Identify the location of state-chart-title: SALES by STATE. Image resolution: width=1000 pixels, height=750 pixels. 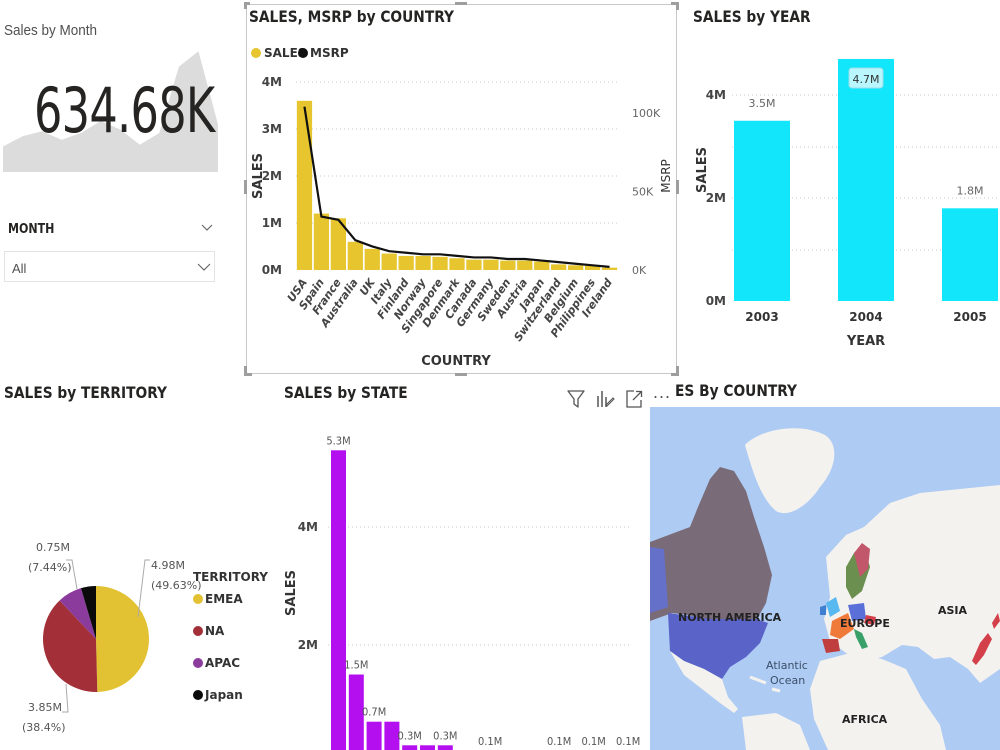
(346, 392).